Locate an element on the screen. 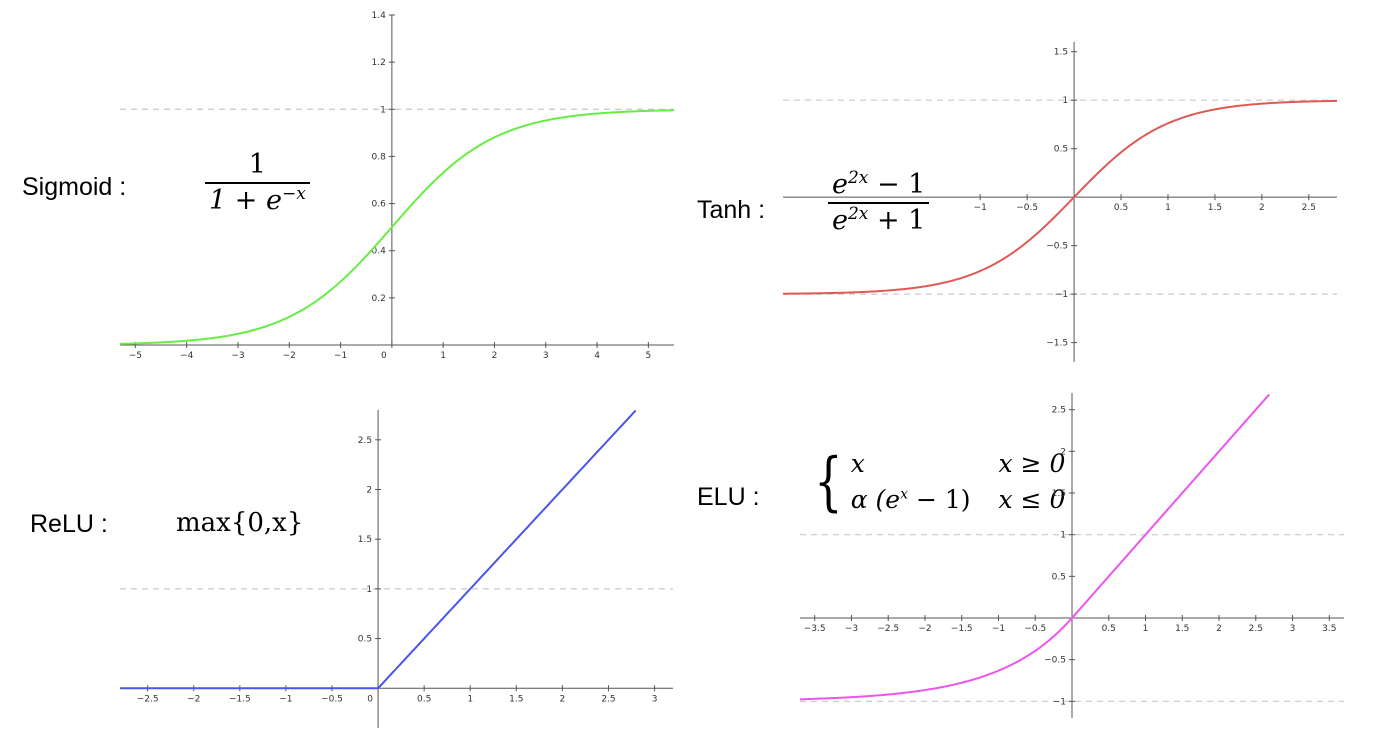  elu-cases: x x ≥ 0 α (ex − 1) x ≤ 0 is located at coordinates (958, 482).